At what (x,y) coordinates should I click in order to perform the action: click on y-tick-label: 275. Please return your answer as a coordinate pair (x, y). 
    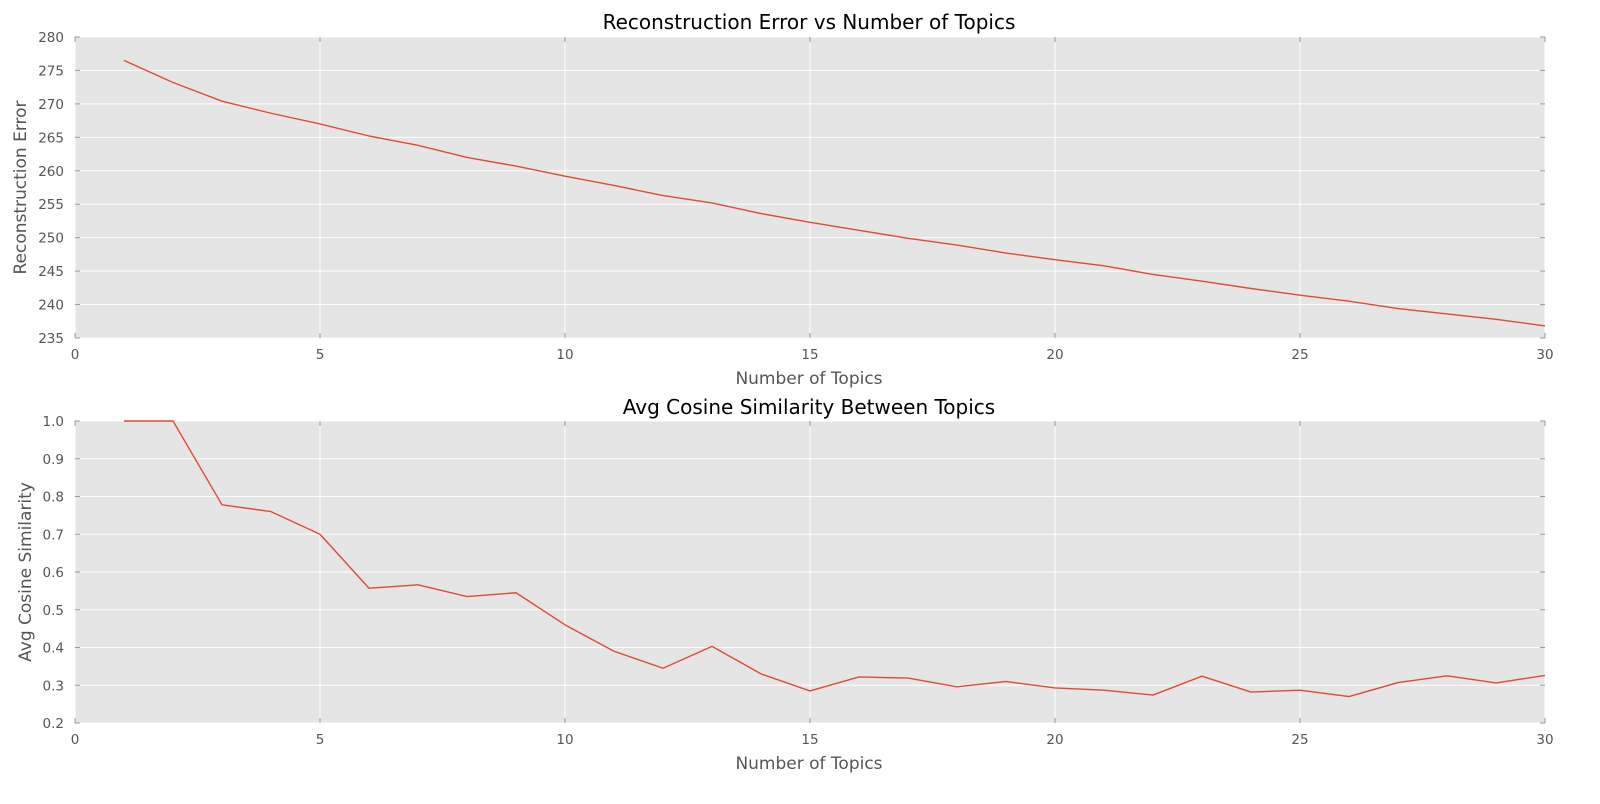
    Looking at the image, I should click on (51, 71).